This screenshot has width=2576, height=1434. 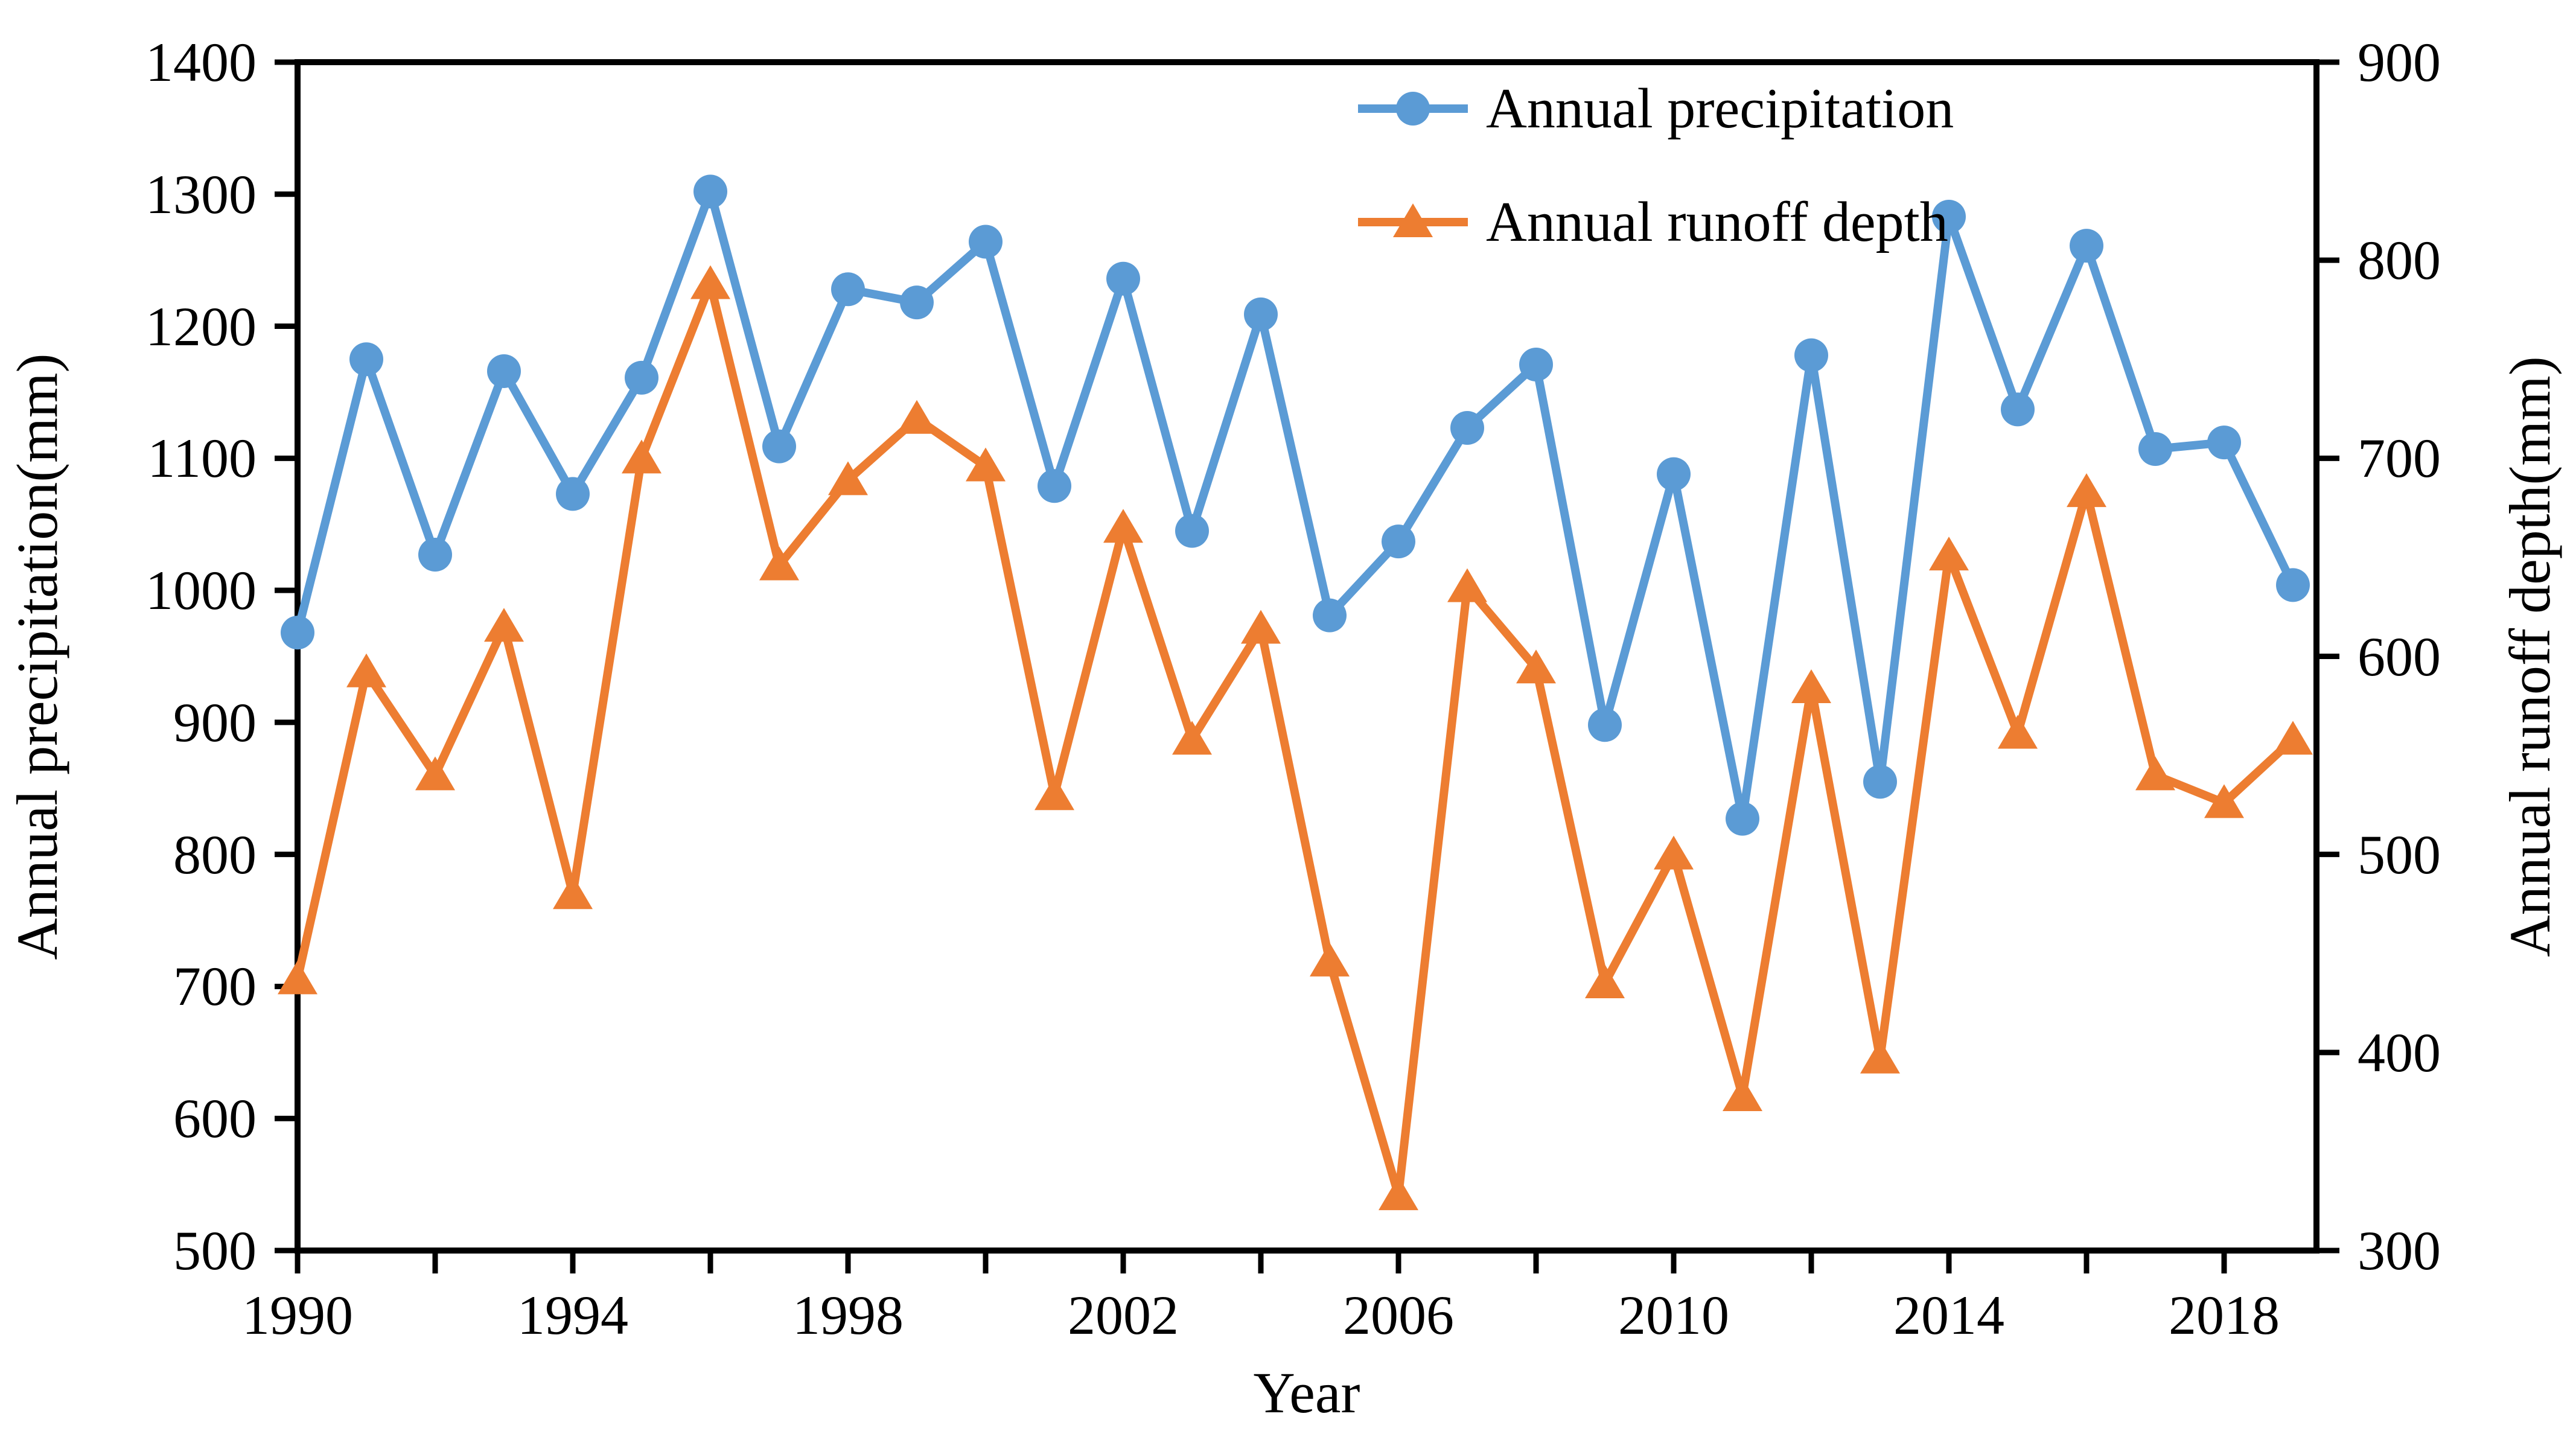 I want to click on marker-runoff-2007, so click(x=1467, y=585).